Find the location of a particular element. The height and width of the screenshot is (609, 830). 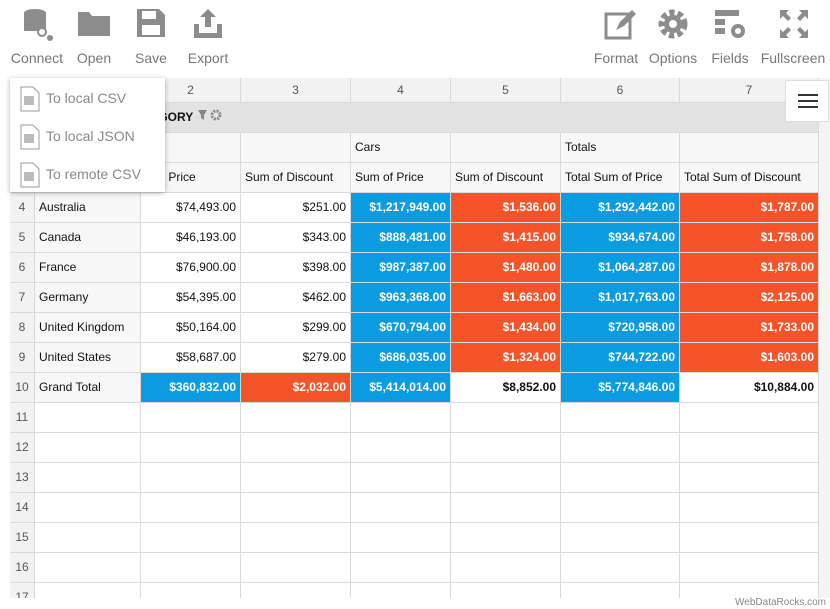

value-cell: $10,884.00 is located at coordinates (749, 388).